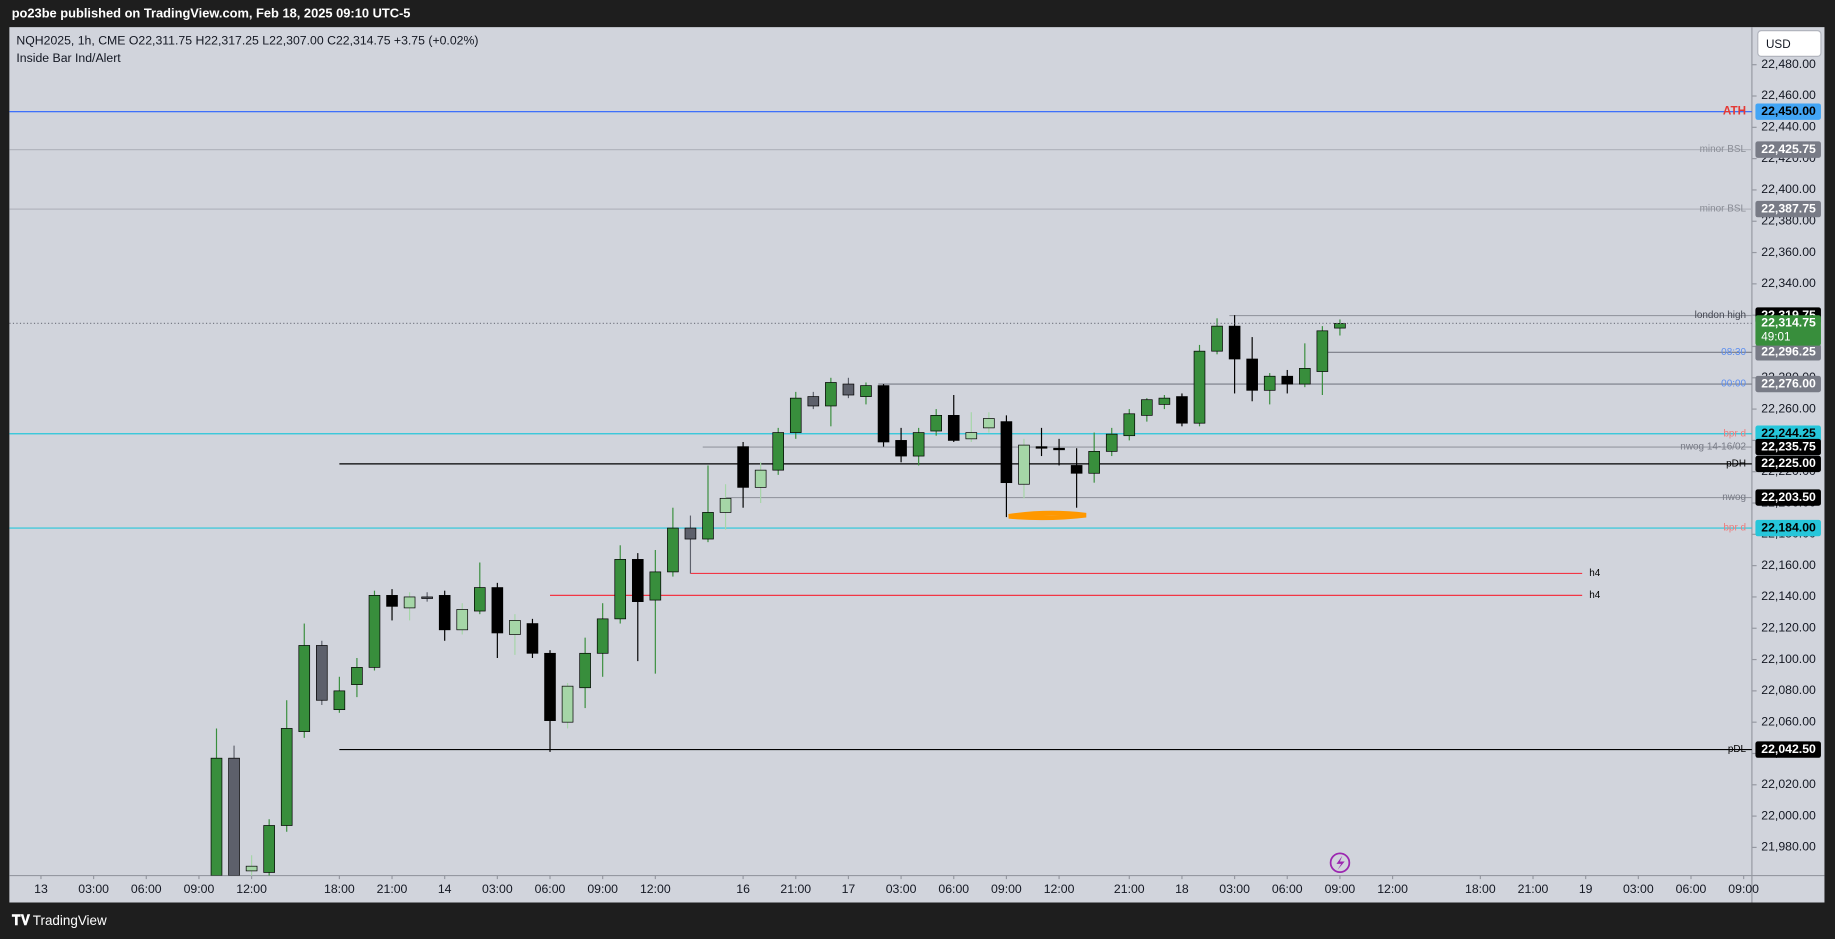 Image resolution: width=1835 pixels, height=939 pixels. I want to click on y-tick-label: 22,340.00, so click(1788, 283).